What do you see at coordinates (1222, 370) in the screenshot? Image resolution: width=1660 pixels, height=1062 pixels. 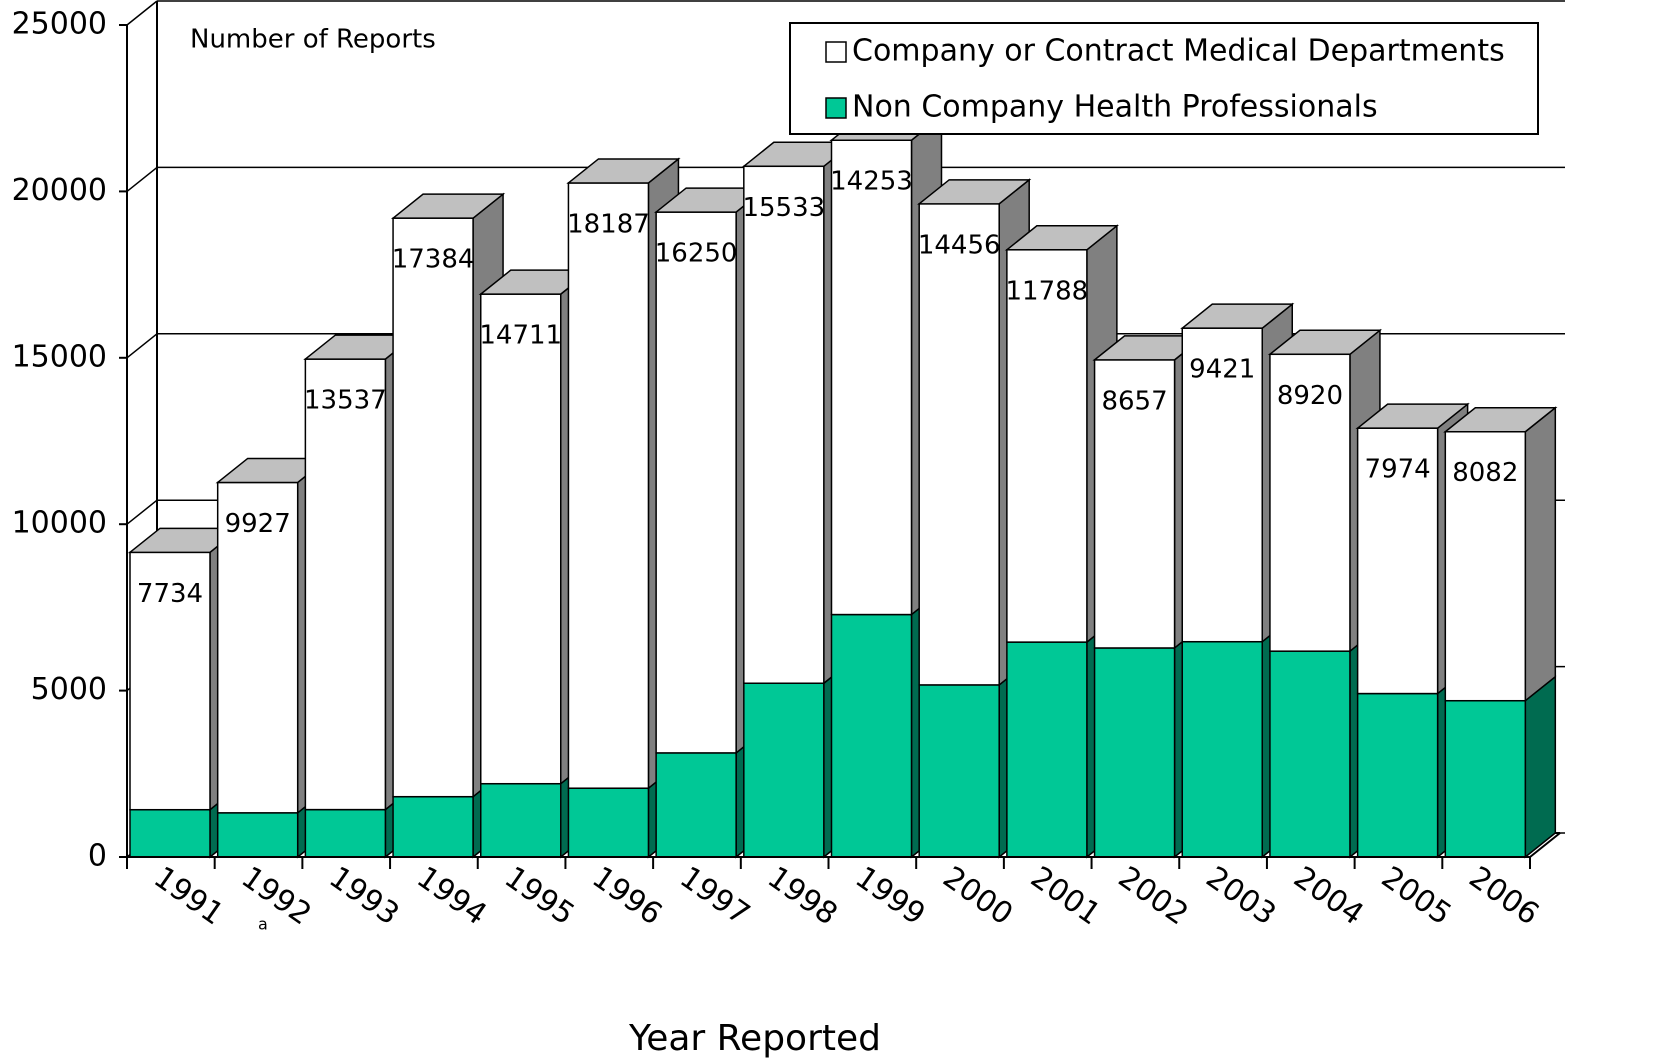 I see `value-label: 9421` at bounding box center [1222, 370].